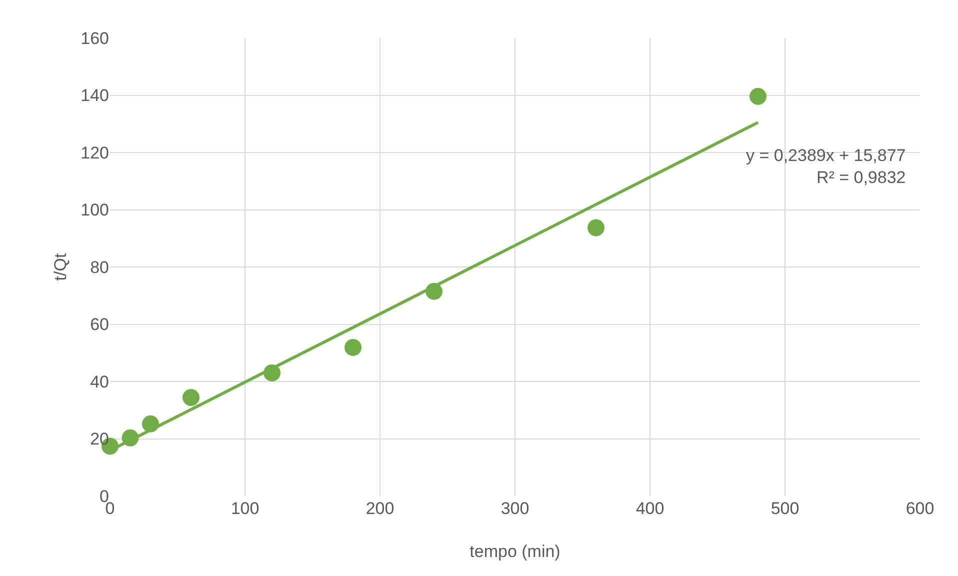  Describe the element at coordinates (94, 152) in the screenshot. I see `y-tick-label: 120` at that location.